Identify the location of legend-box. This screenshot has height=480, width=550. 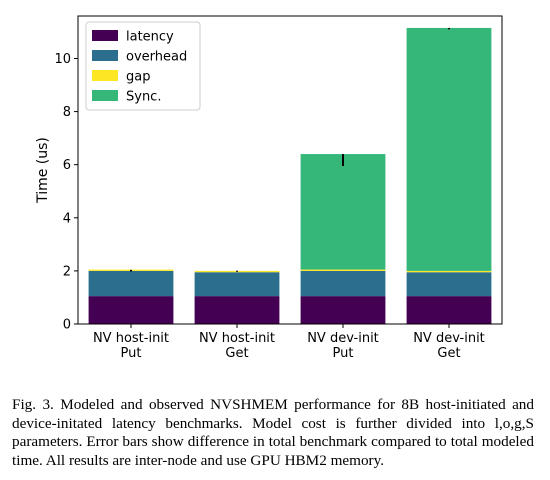
(143, 66).